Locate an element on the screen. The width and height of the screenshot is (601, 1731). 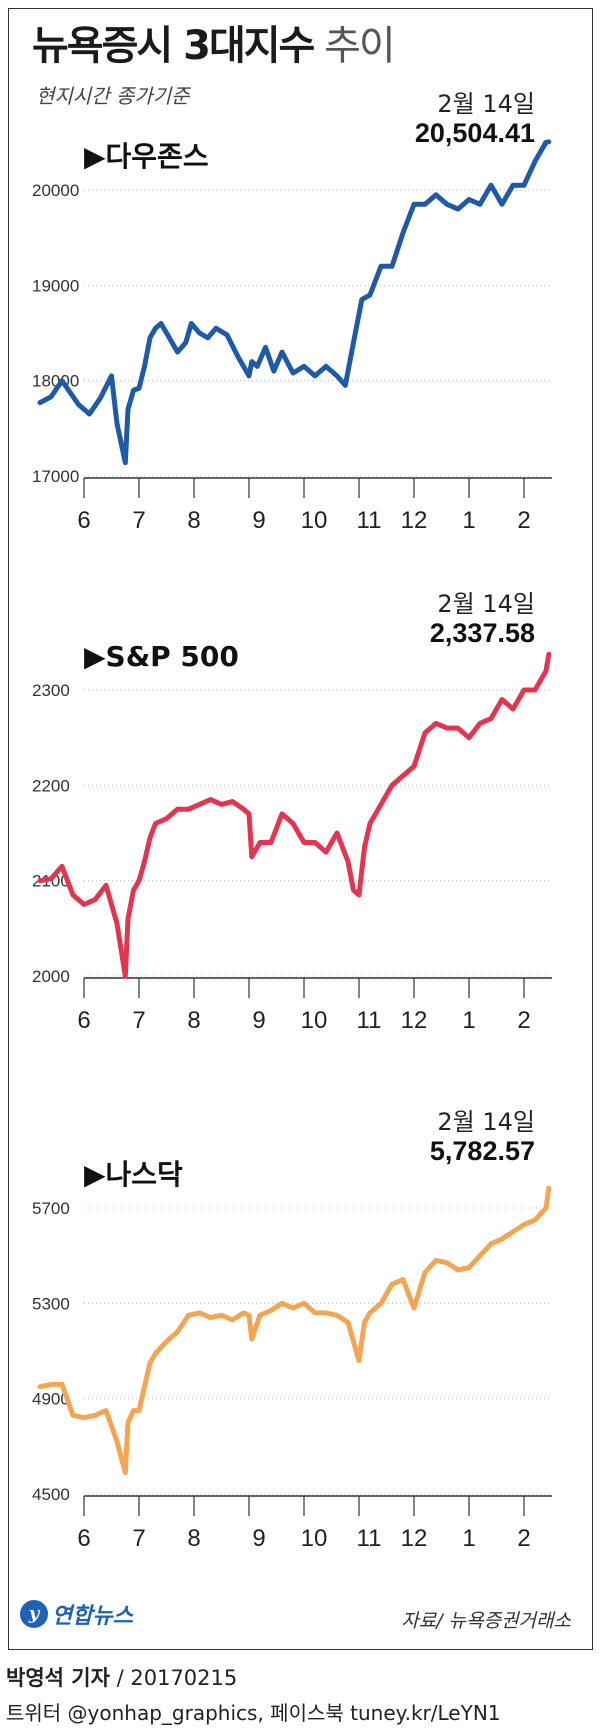
nasdaq-series-line is located at coordinates (294, 1330).